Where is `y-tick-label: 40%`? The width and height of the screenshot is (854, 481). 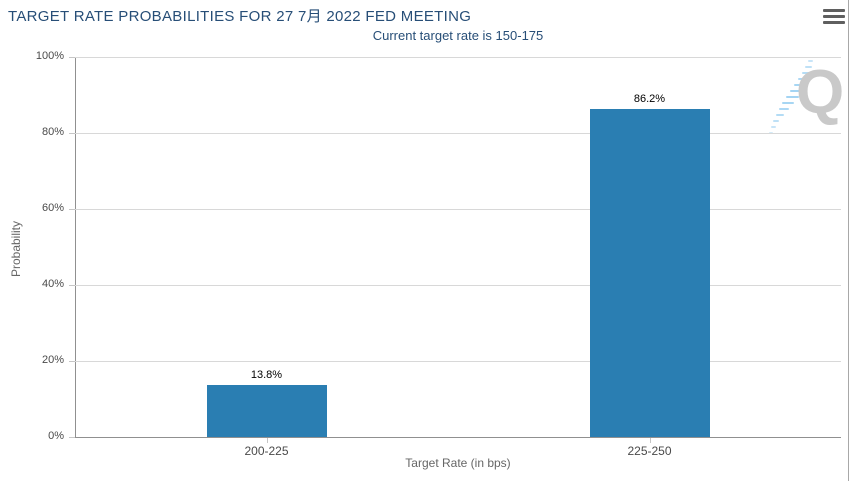 y-tick-label: 40% is located at coordinates (52, 284).